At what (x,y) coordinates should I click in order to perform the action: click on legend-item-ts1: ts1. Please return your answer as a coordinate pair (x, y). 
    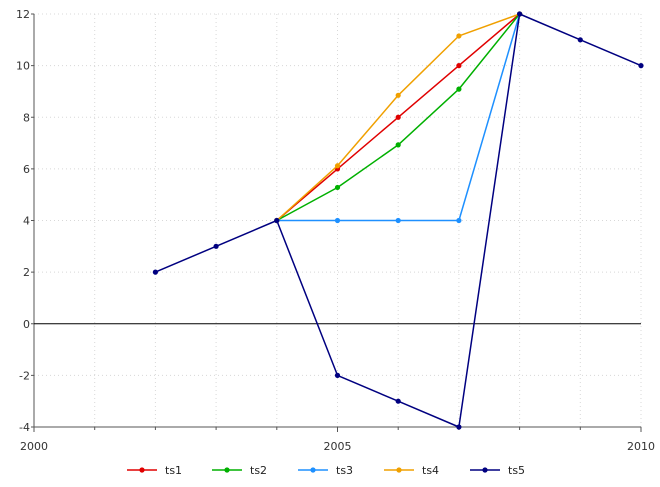
    Looking at the image, I should click on (154, 470).